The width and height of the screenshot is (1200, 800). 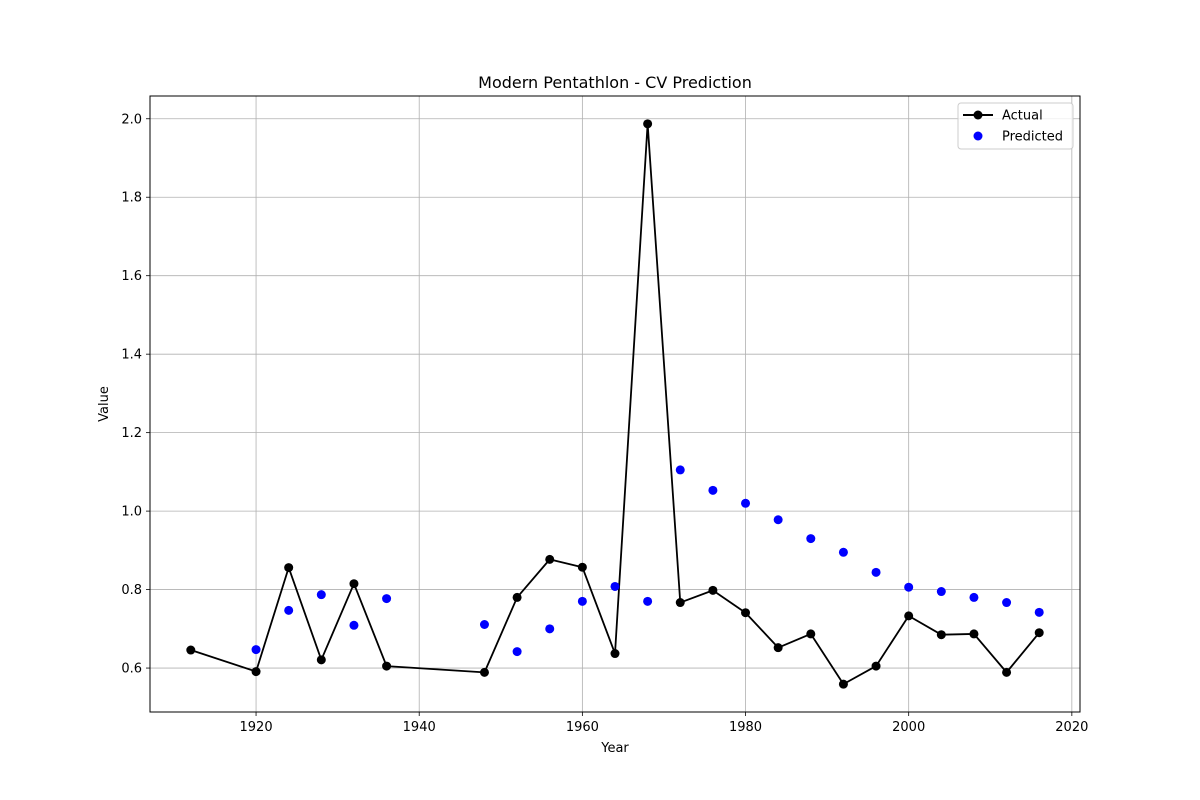 I want to click on x-tick-label: 2020, so click(x=1071, y=727).